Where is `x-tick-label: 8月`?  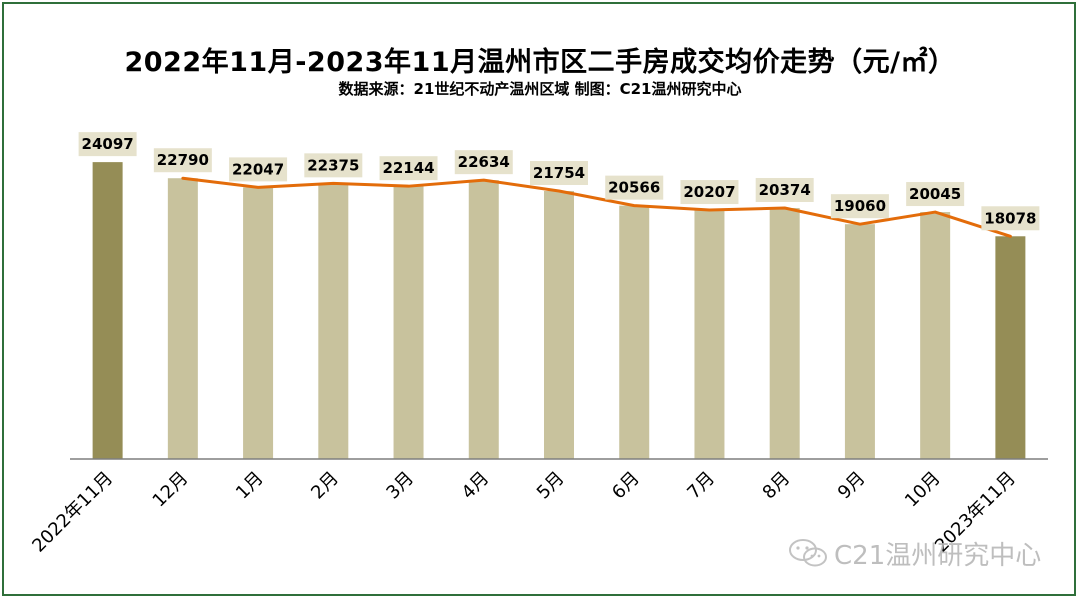
x-tick-label: 8月 is located at coordinates (777, 486).